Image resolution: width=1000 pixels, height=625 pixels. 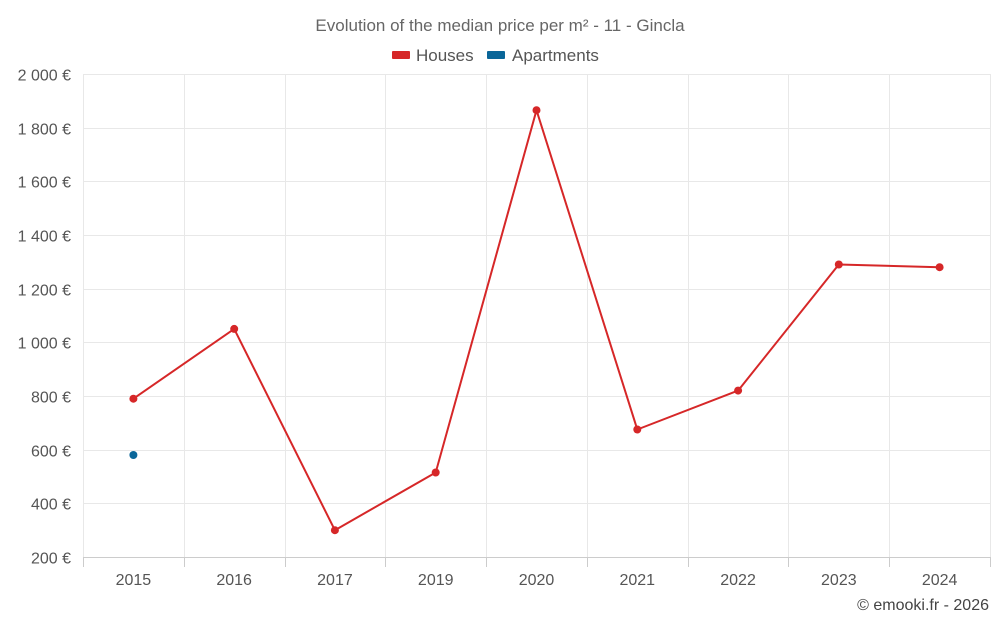 What do you see at coordinates (940, 580) in the screenshot?
I see `x-tick-label: 2024` at bounding box center [940, 580].